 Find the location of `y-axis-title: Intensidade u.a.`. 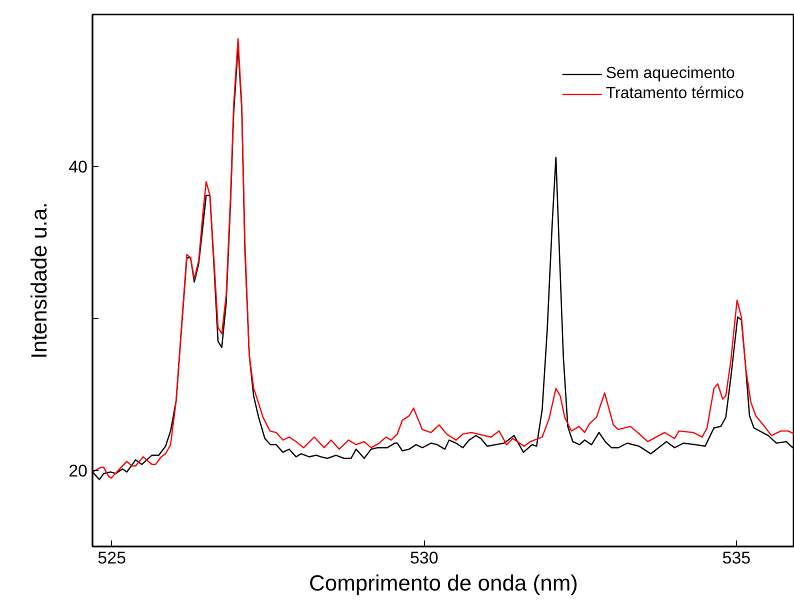

y-axis-title: Intensidade u.a. is located at coordinates (39, 280).